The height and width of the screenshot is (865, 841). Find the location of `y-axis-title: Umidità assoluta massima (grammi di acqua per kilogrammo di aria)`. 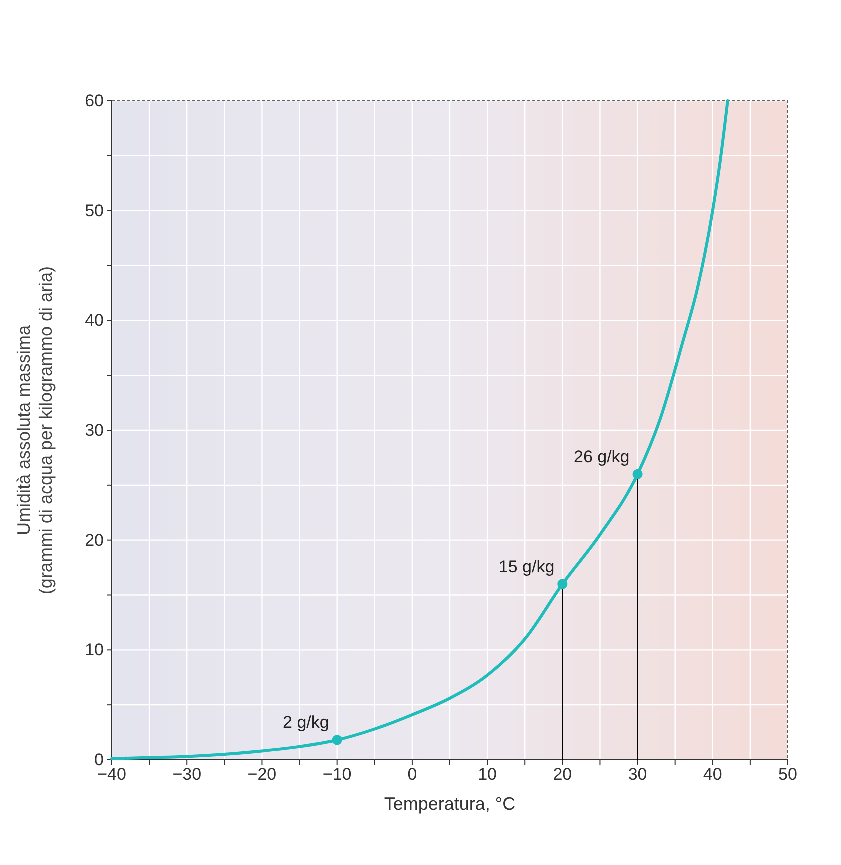

y-axis-title: Umidità assoluta massima (grammi di acqua per kilogrammo di aria) is located at coordinates (35, 430).